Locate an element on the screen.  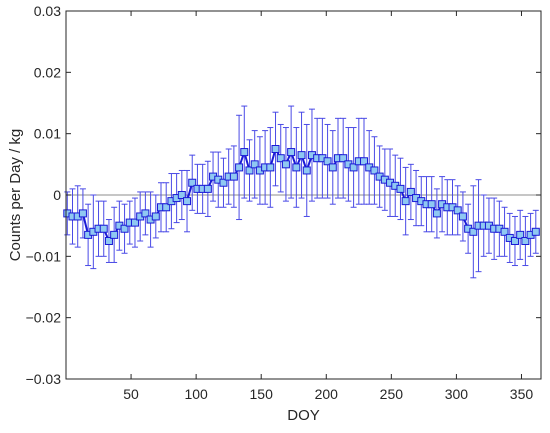
x-tick-label: 100 is located at coordinates (196, 394).